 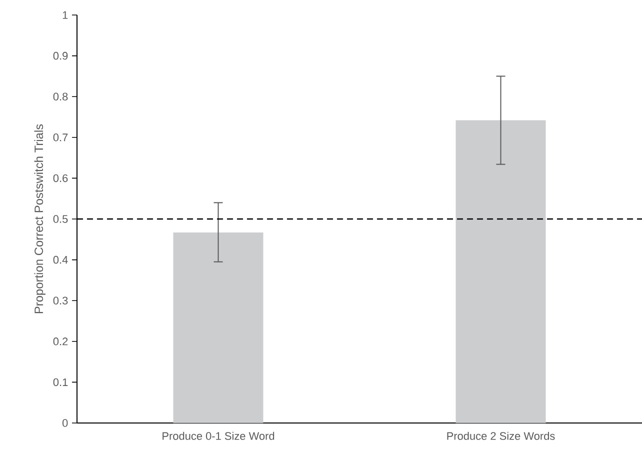 I want to click on y-tick-label: 0.4, so click(x=60, y=260).